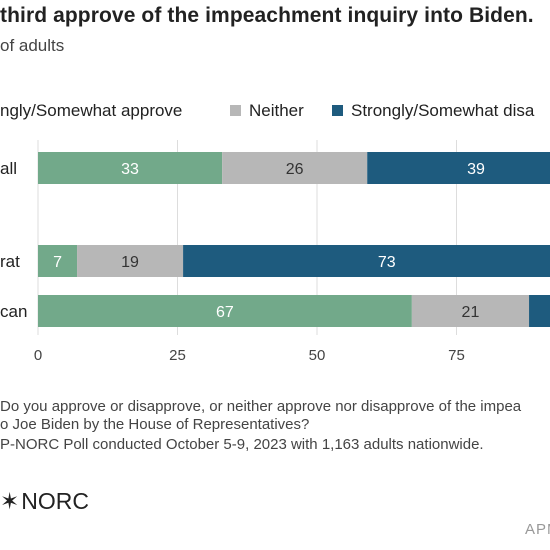  I want to click on corner-text: APM, so click(537, 529).